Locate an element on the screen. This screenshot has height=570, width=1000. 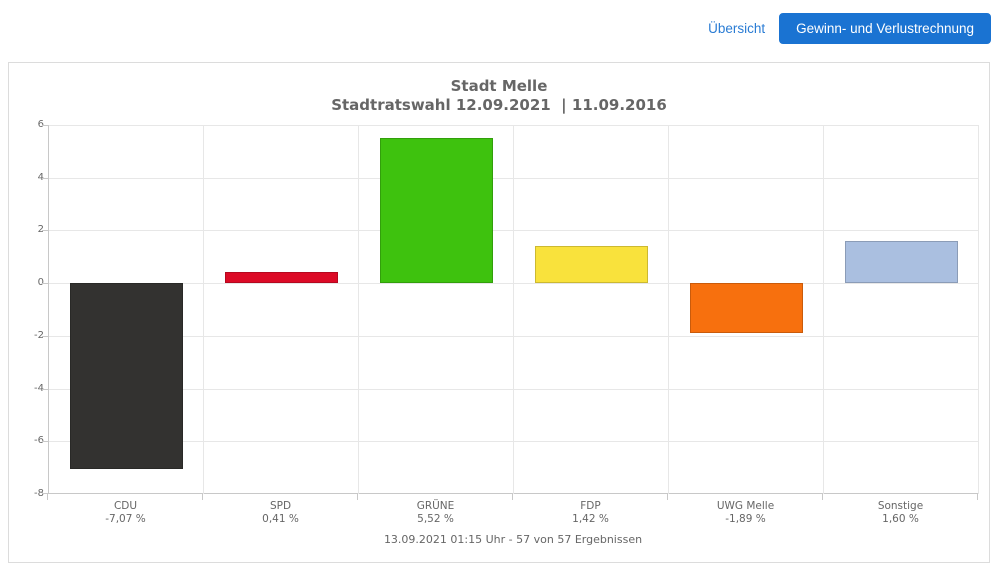
category-label: CDU is located at coordinates (125, 506).